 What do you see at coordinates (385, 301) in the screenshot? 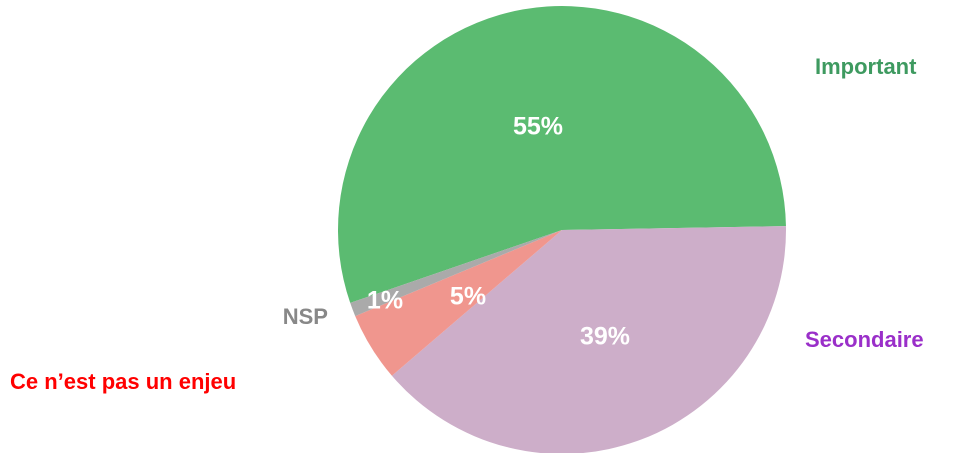
I see `value-label: 1%` at bounding box center [385, 301].